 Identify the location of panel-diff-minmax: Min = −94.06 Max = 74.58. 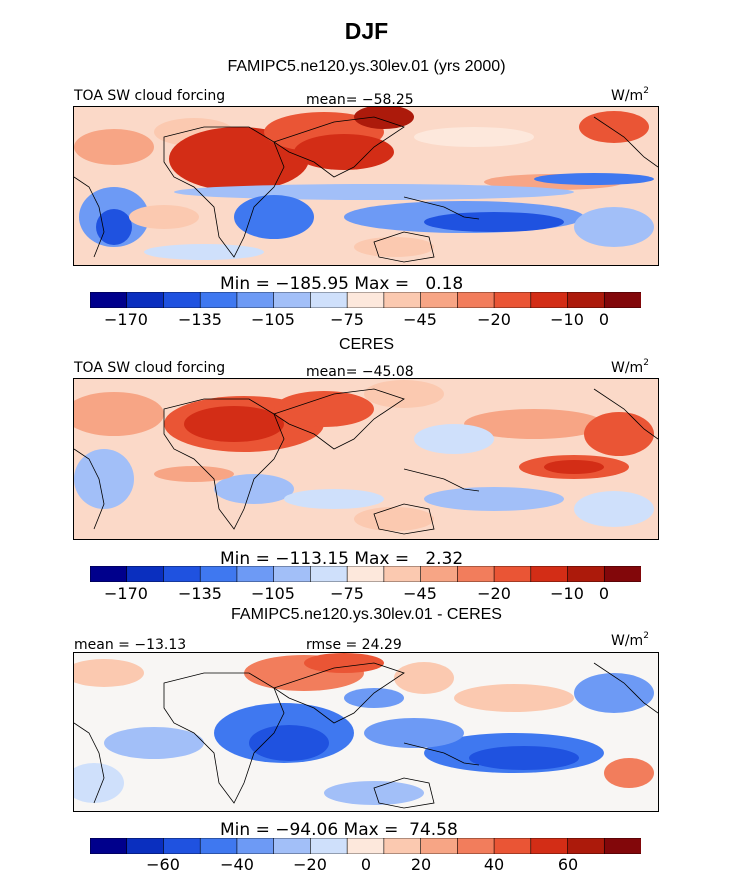
(339, 830).